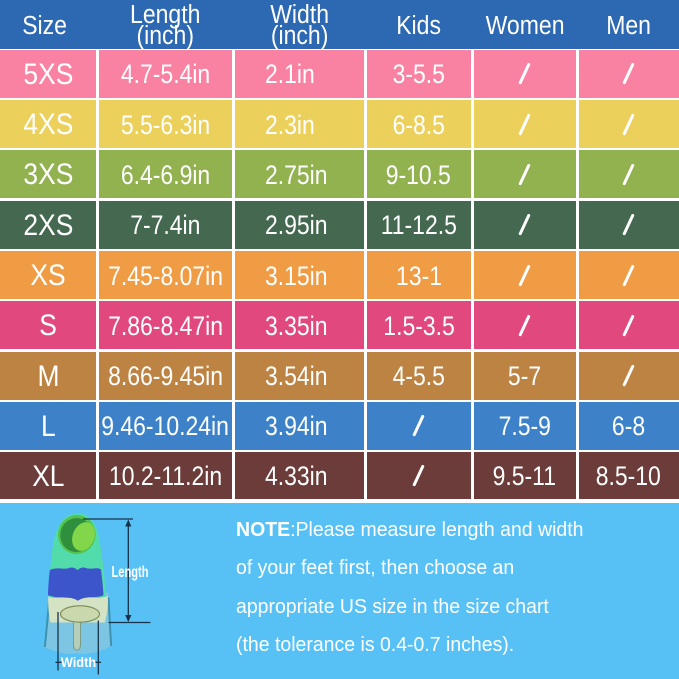 Image resolution: width=679 pixels, height=679 pixels. What do you see at coordinates (79, 662) in the screenshot?
I see `svg-text: Width` at bounding box center [79, 662].